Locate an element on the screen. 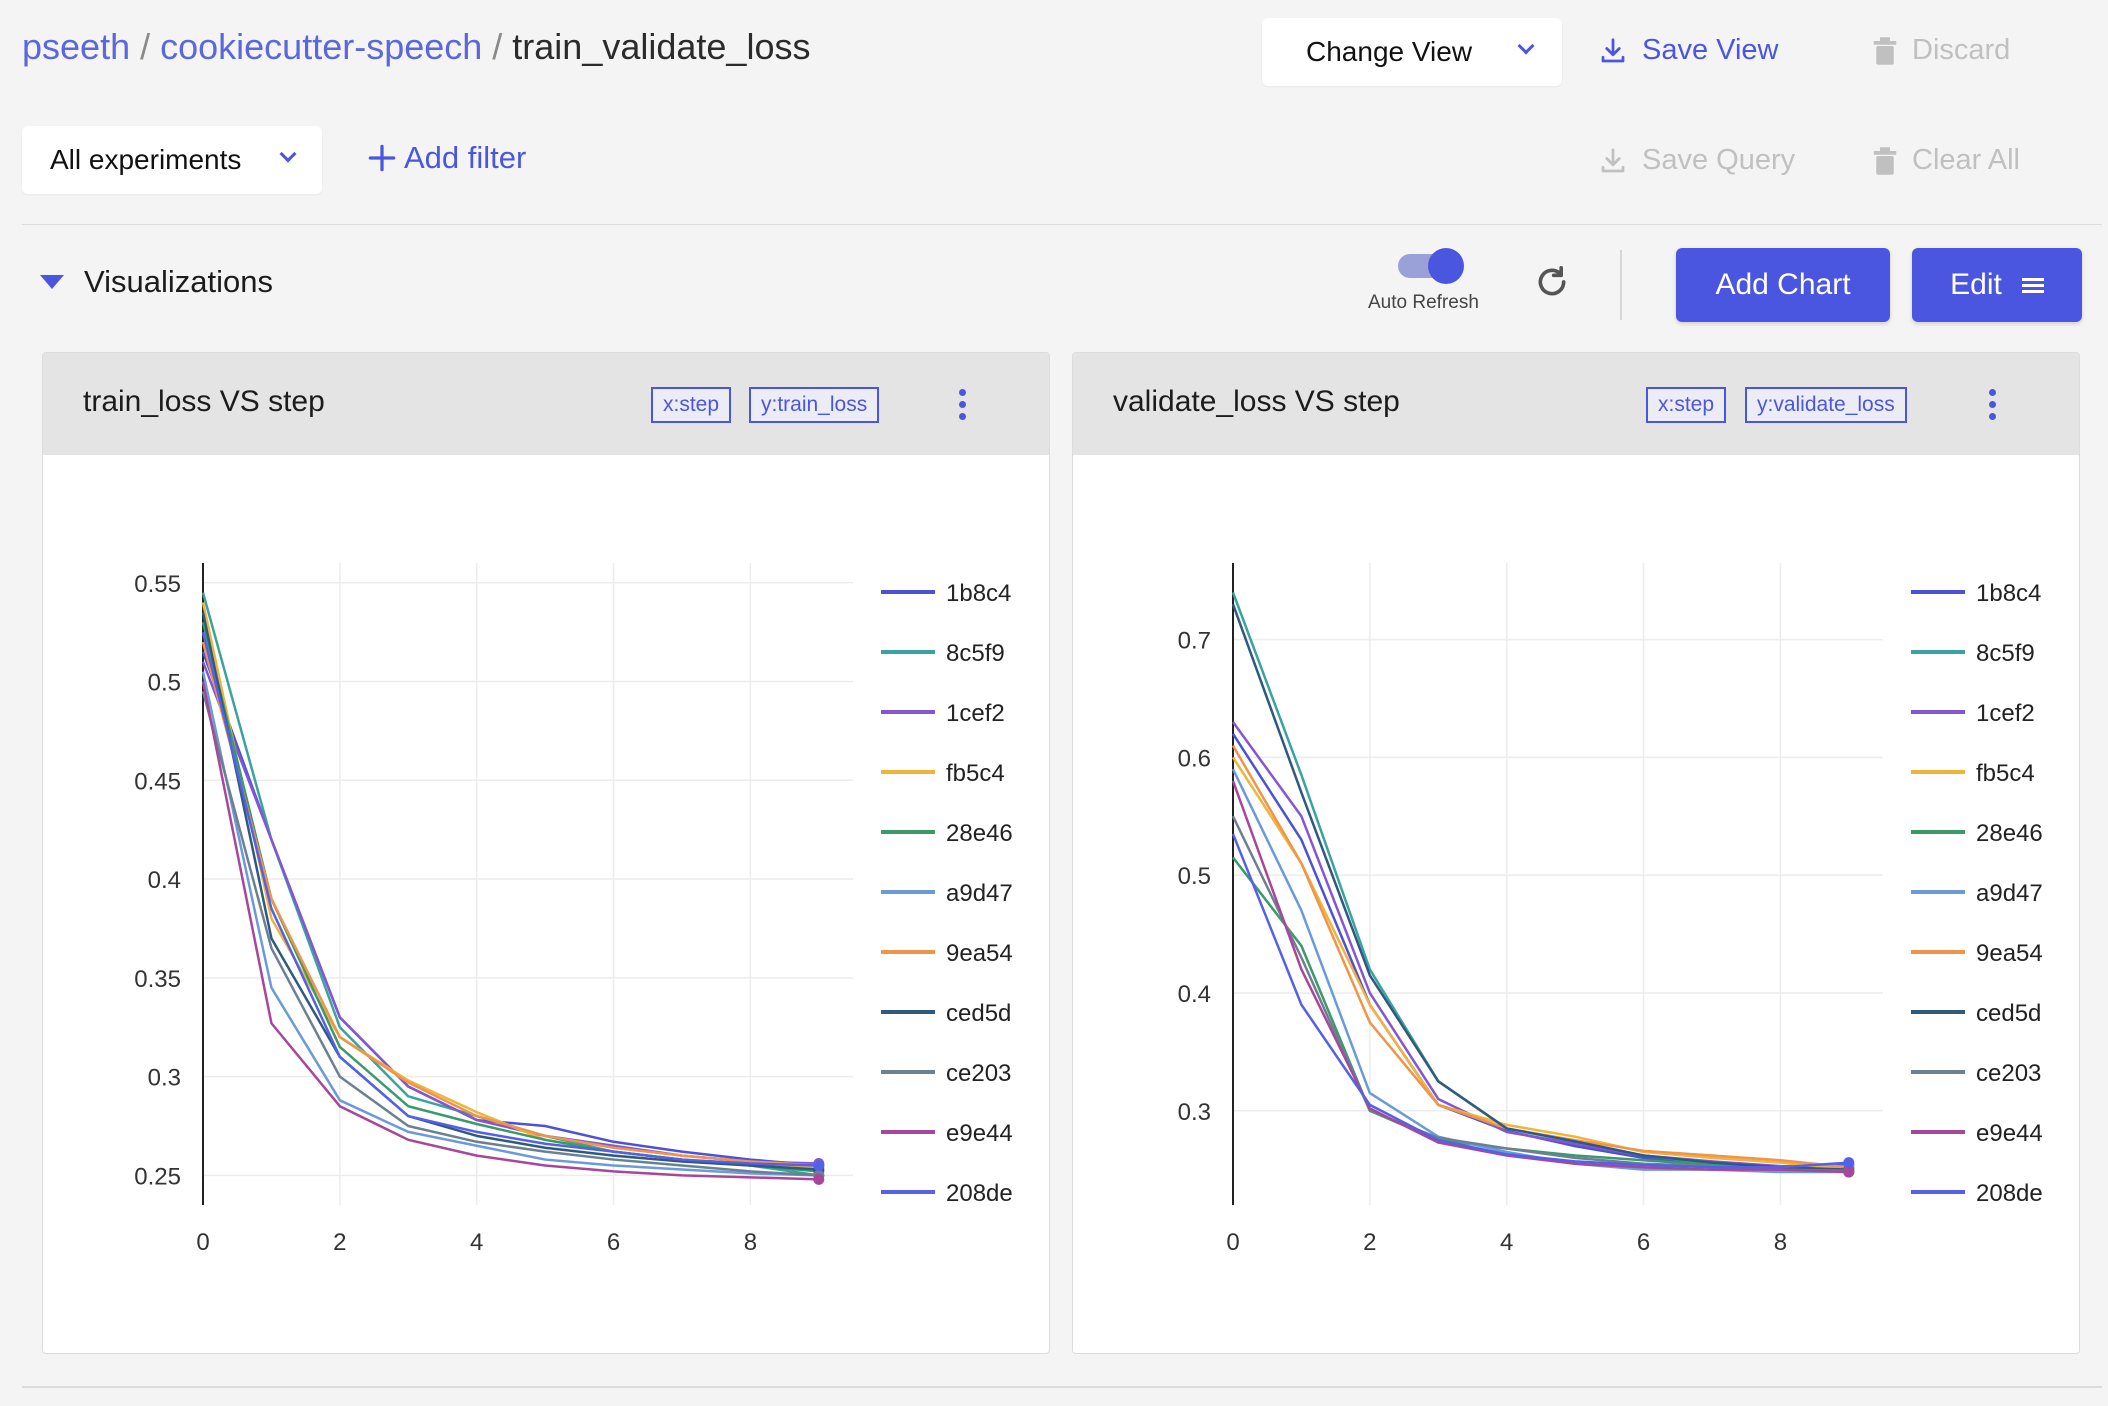 This screenshot has height=1406, width=2108. clear-all-label: Clear All is located at coordinates (1966, 160).